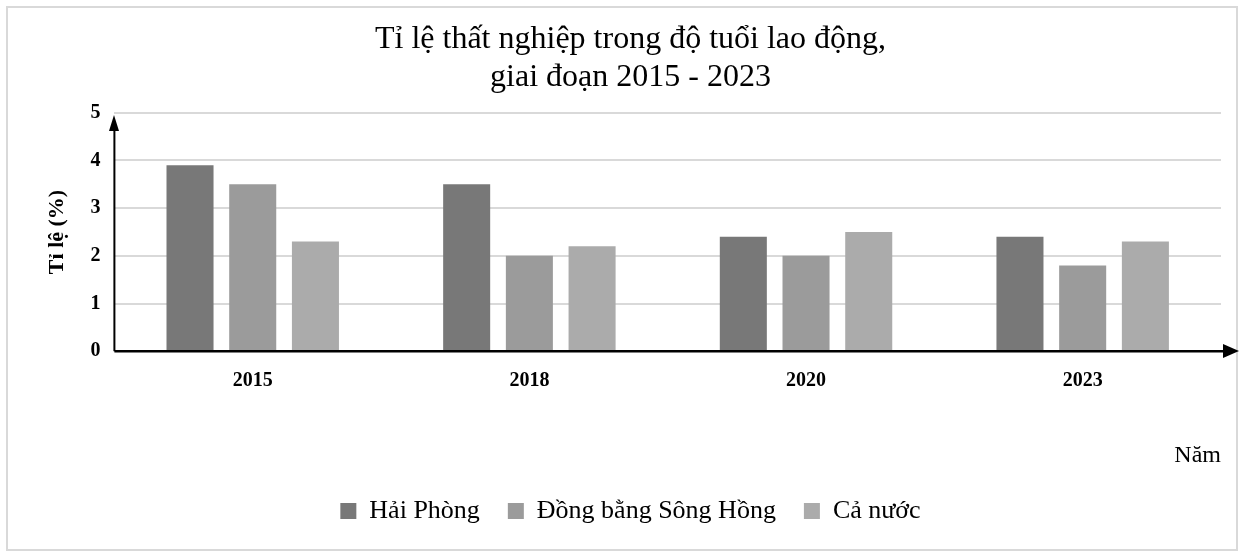 Image resolution: width=1246 pixels, height=559 pixels. I want to click on y-tick-label: 5, so click(95, 110).